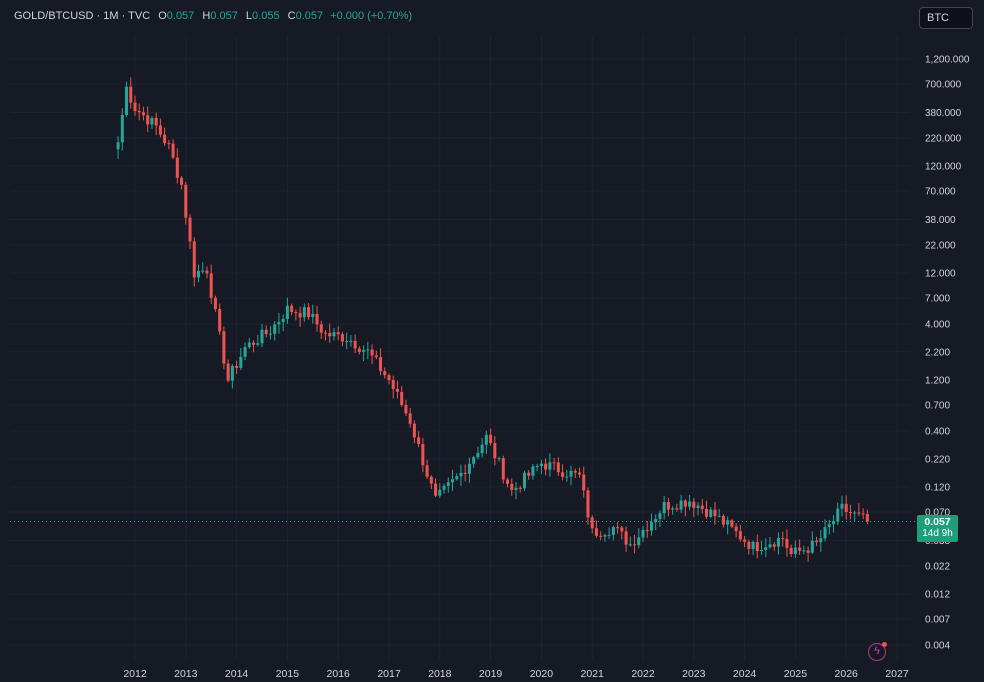  What do you see at coordinates (946, 18) in the screenshot?
I see `currency-button: BTC` at bounding box center [946, 18].